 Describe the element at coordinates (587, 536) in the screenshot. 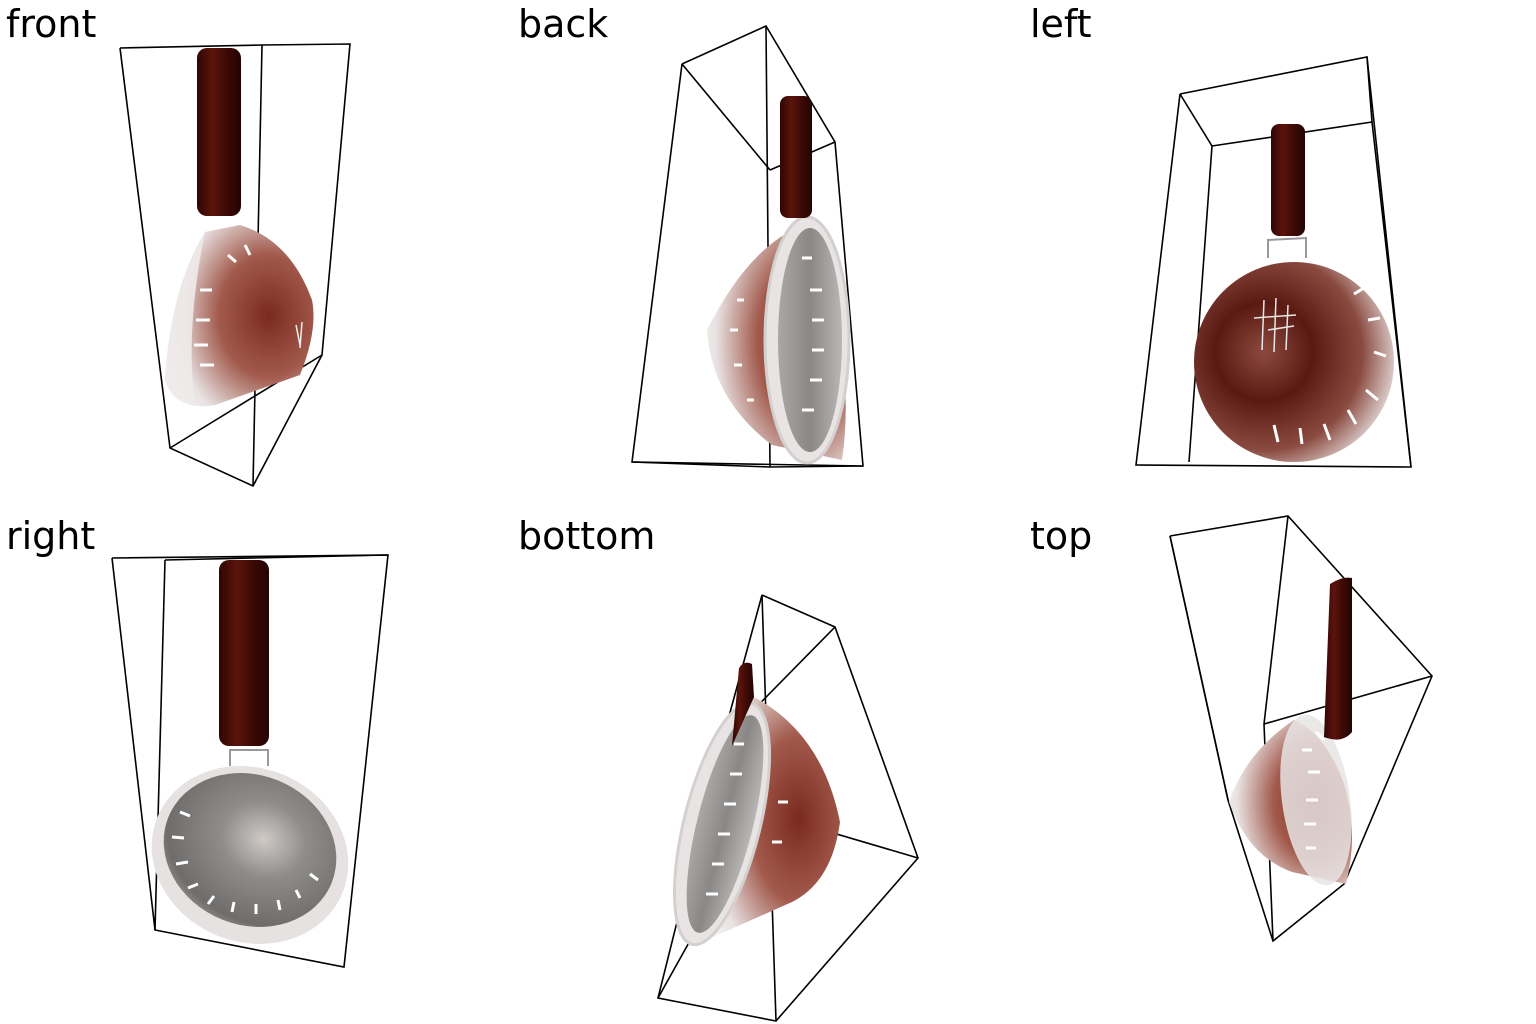

I see `view-label: bottom` at that location.